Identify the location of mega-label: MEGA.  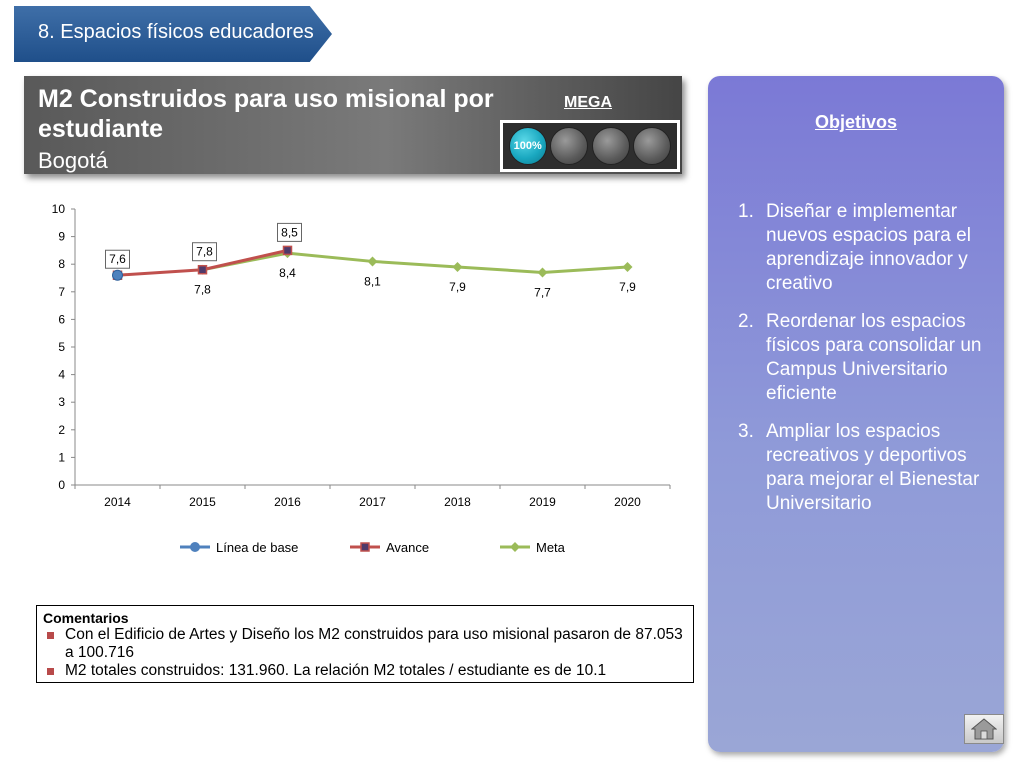
(588, 102).